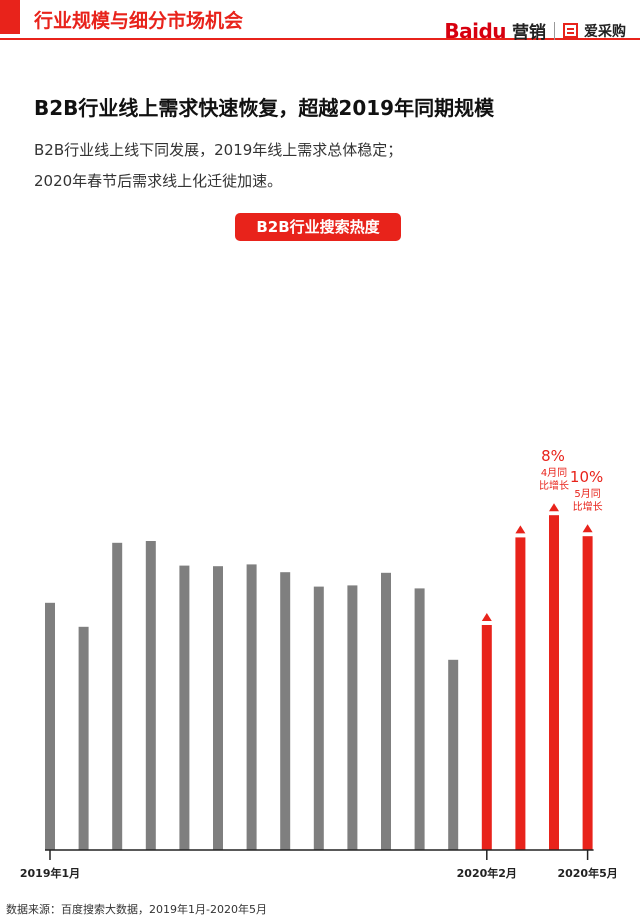 This screenshot has height=924, width=640. Describe the element at coordinates (554, 30) in the screenshot. I see `brand-separator` at that location.